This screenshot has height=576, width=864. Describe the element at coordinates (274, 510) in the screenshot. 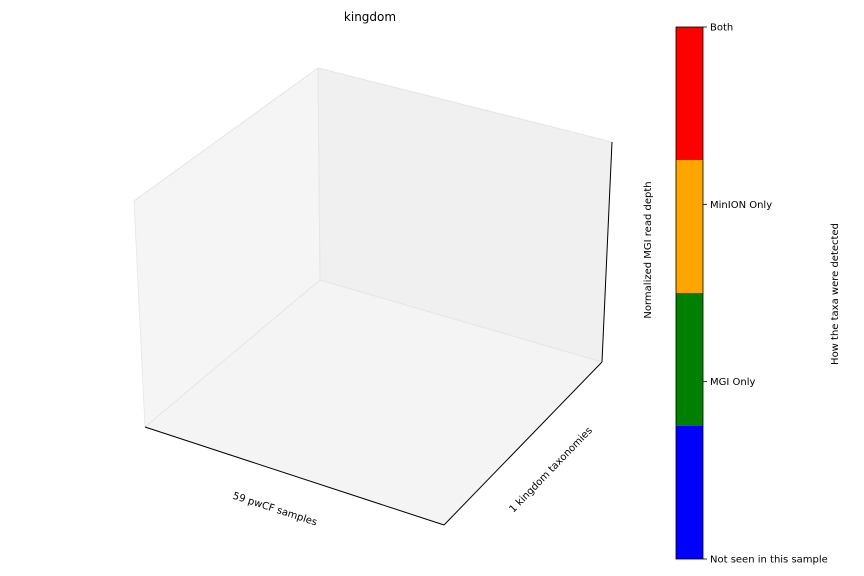

I see `x-axis-label: 59 pwCF samples` at that location.